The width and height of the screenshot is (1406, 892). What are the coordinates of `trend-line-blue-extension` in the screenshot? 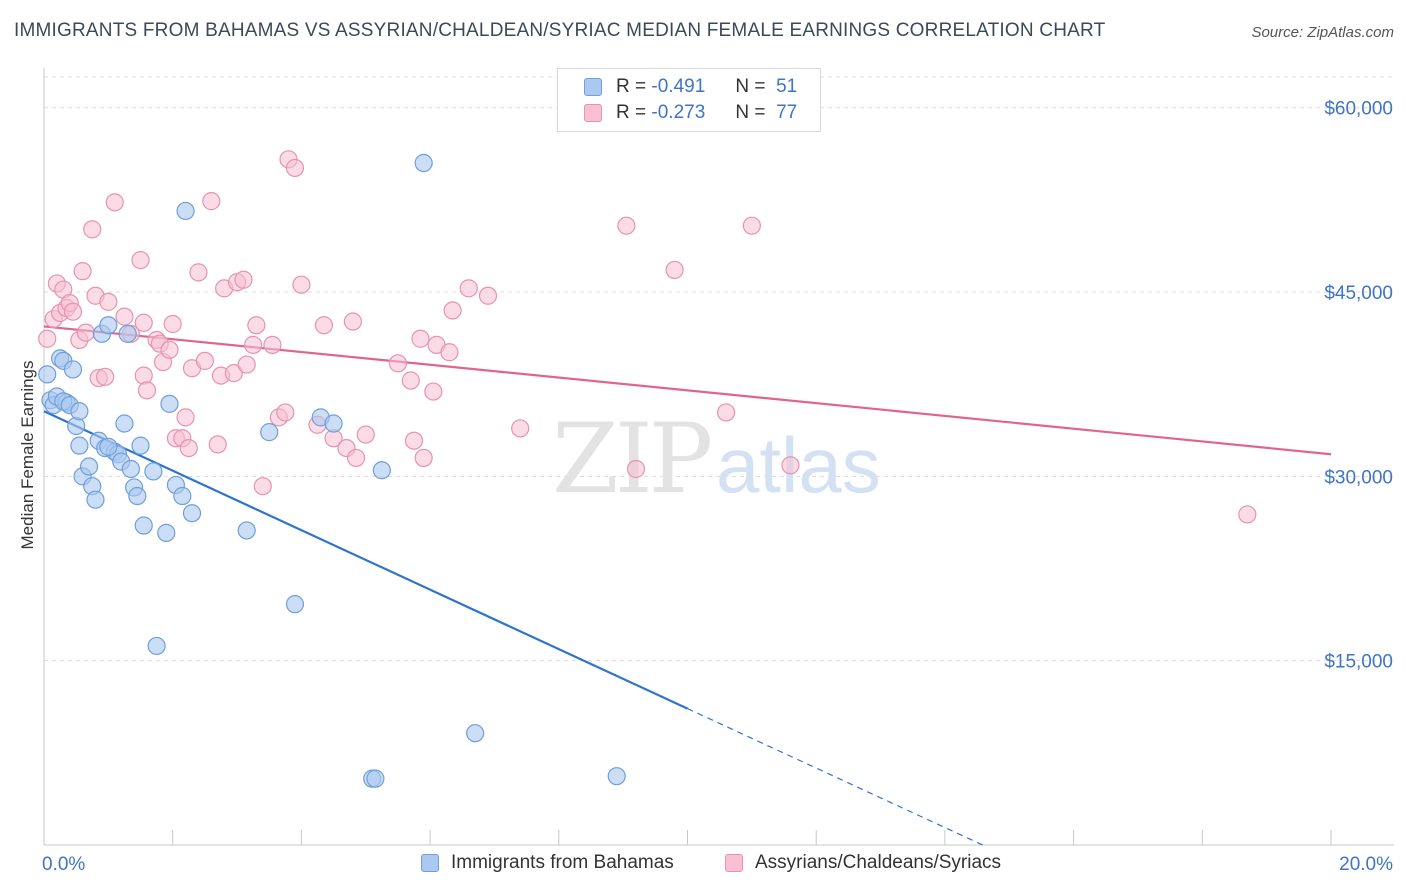 It's located at (835, 777).